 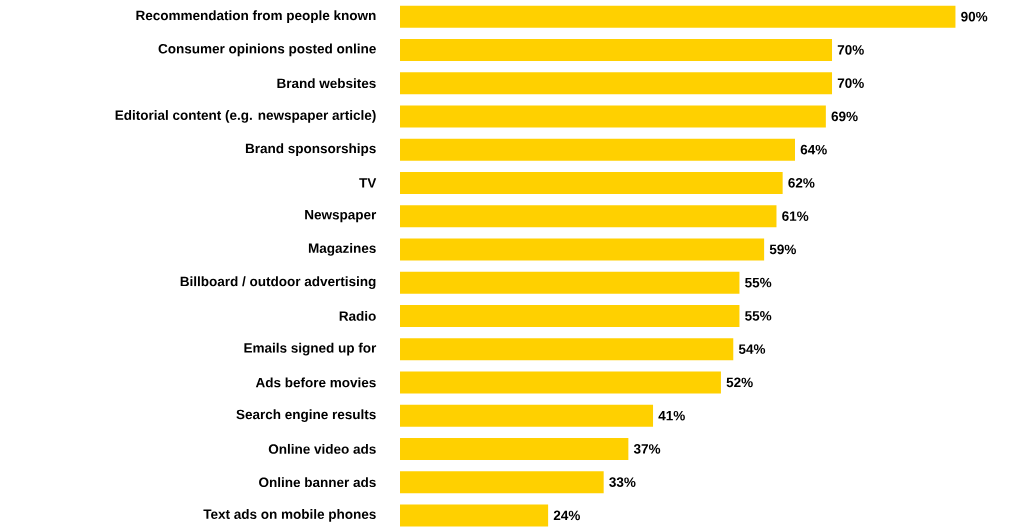 What do you see at coordinates (310, 349) in the screenshot?
I see `y-tick-label: Emails signed up for` at bounding box center [310, 349].